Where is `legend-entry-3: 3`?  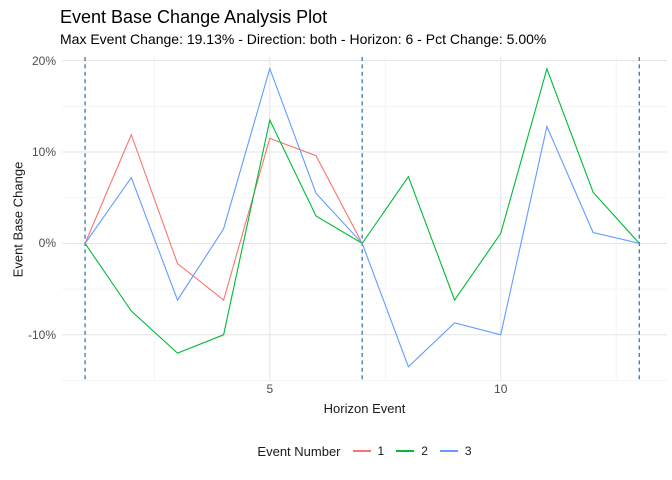
legend-entry-3: 3 is located at coordinates (455, 451).